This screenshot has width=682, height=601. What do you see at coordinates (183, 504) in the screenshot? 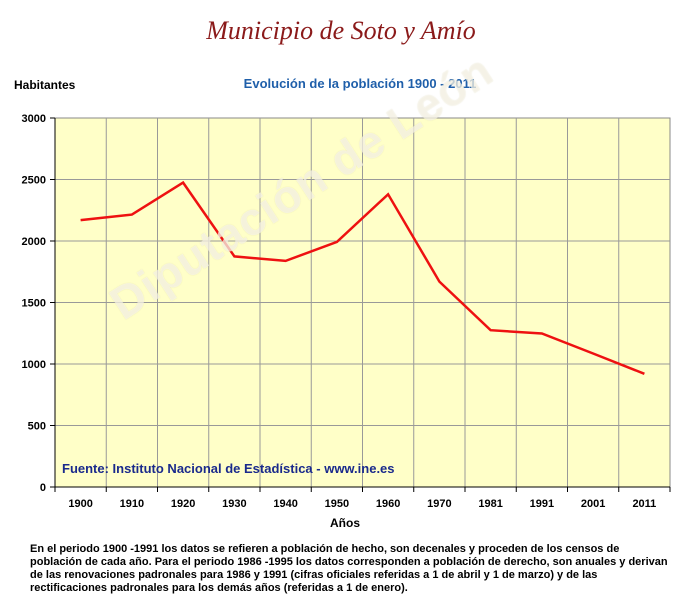
I see `x-tick-label: 1920` at bounding box center [183, 504].